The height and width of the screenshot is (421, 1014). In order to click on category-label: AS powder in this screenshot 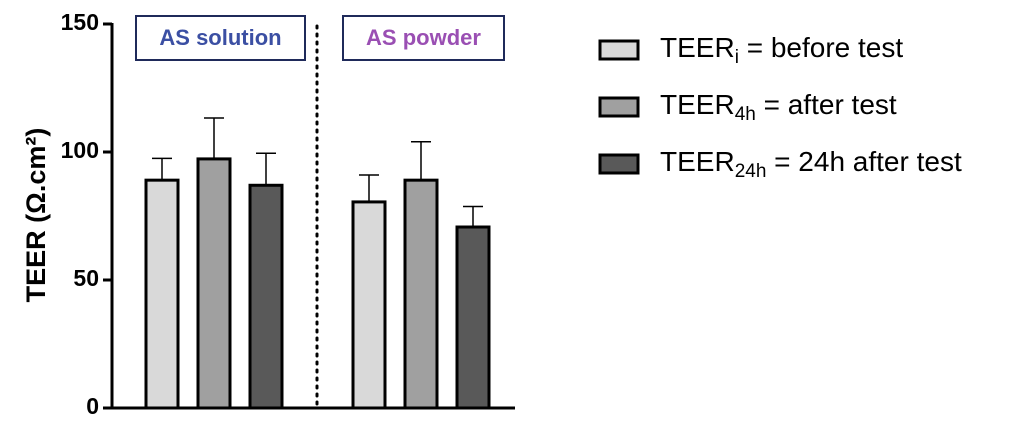, I will do `click(423, 37)`.